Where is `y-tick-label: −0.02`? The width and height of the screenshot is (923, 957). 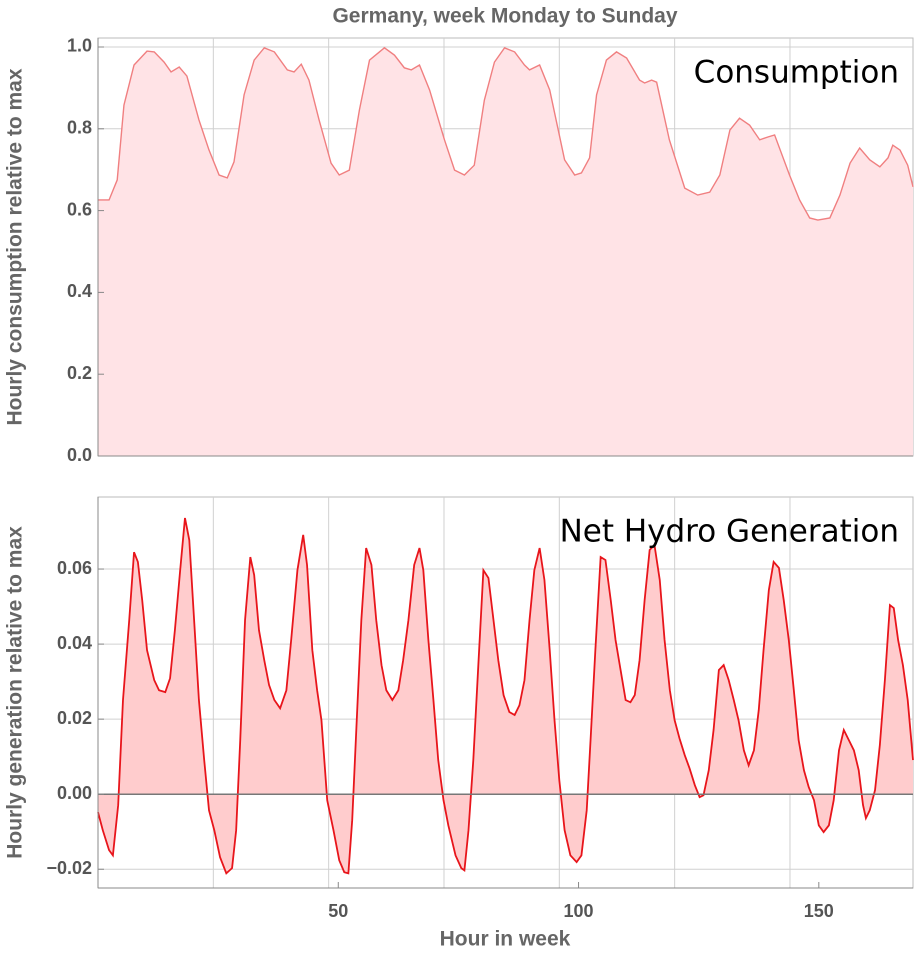
y-tick-label: −0.02 is located at coordinates (69, 868).